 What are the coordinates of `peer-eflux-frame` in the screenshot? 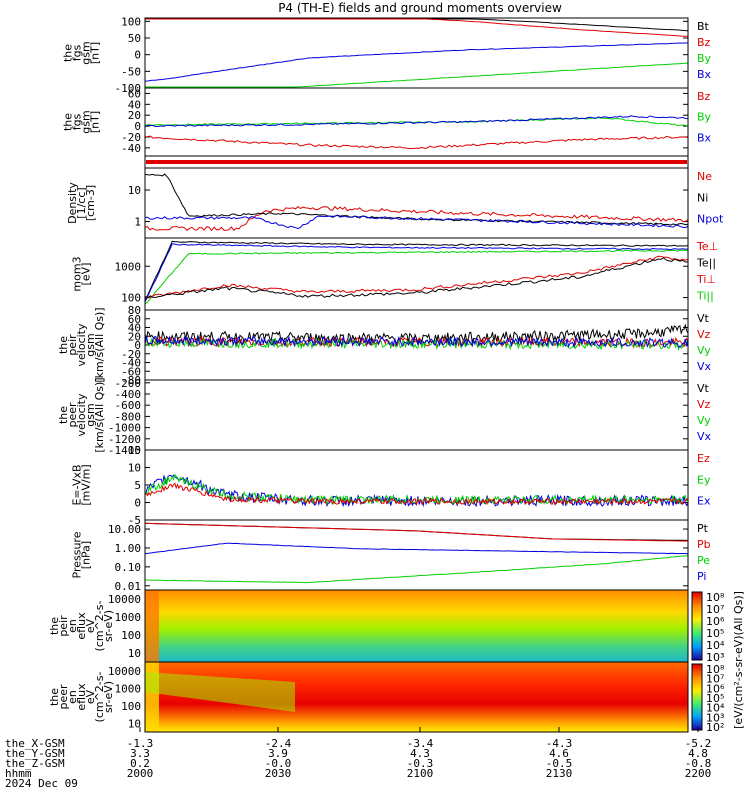 It's located at (416, 697).